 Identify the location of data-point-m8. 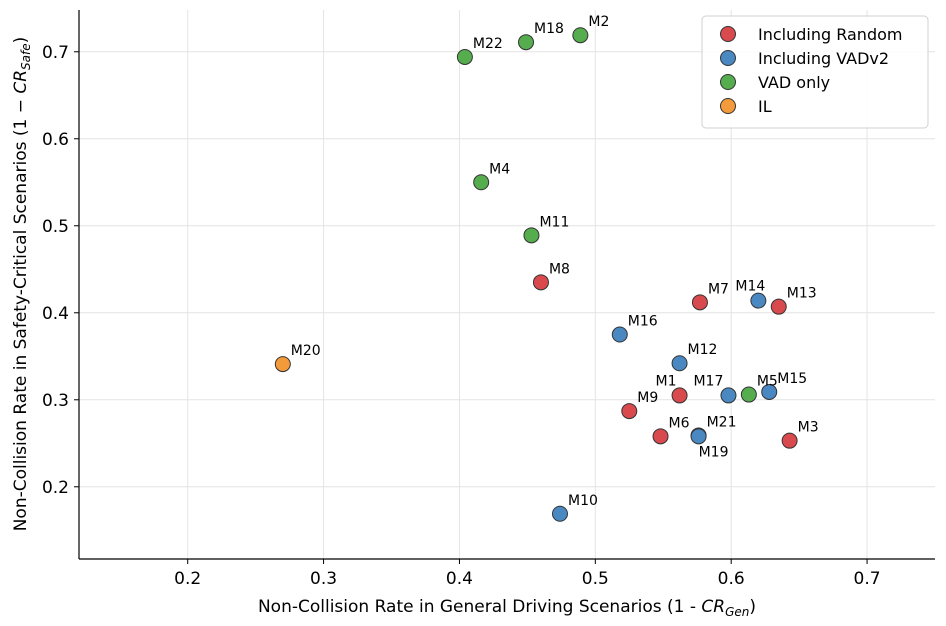
(540, 282).